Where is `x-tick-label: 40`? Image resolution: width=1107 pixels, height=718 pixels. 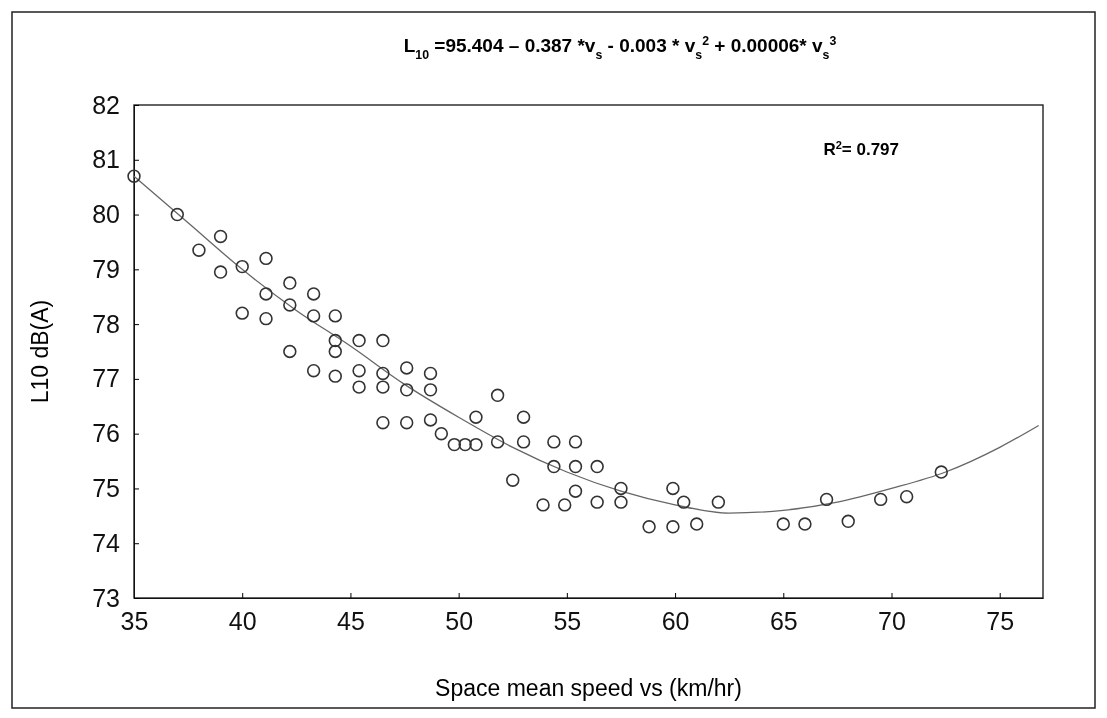
x-tick-label: 40 is located at coordinates (242, 620).